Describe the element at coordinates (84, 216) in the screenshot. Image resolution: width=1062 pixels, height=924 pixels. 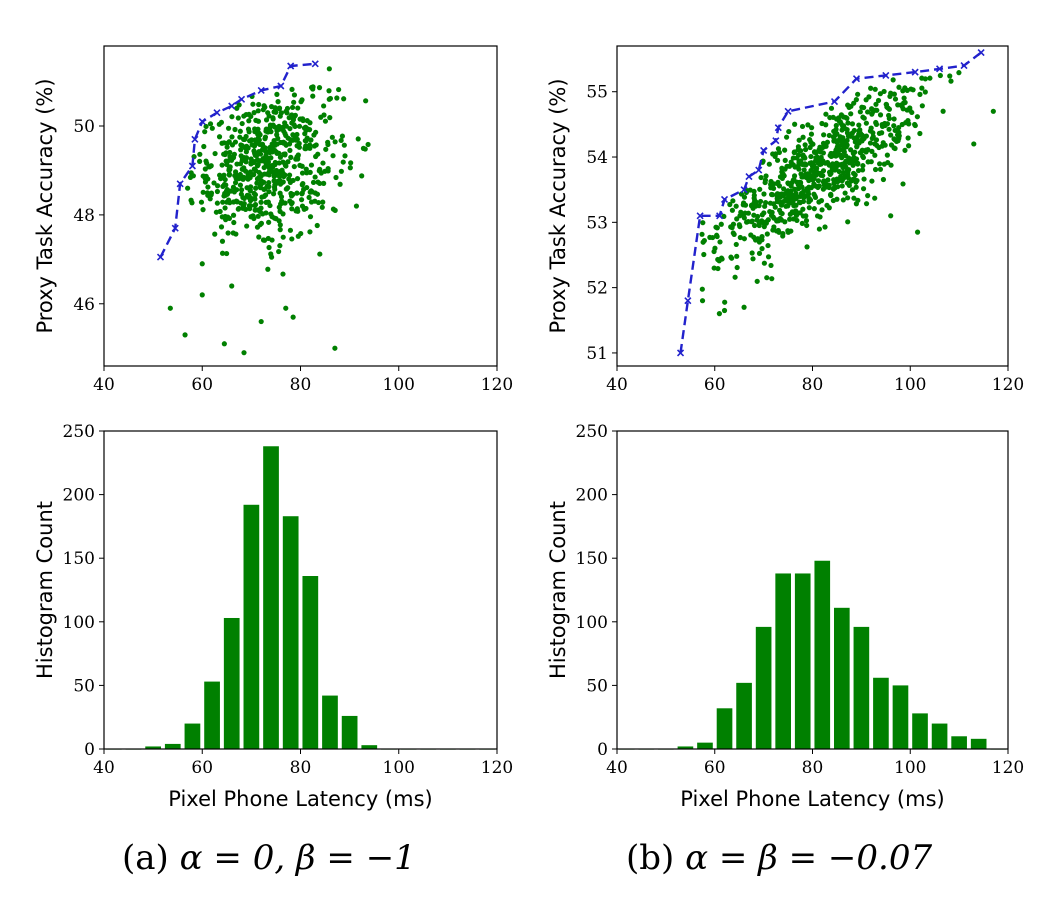
I see `scatter-a-ytick-label: 48` at that location.